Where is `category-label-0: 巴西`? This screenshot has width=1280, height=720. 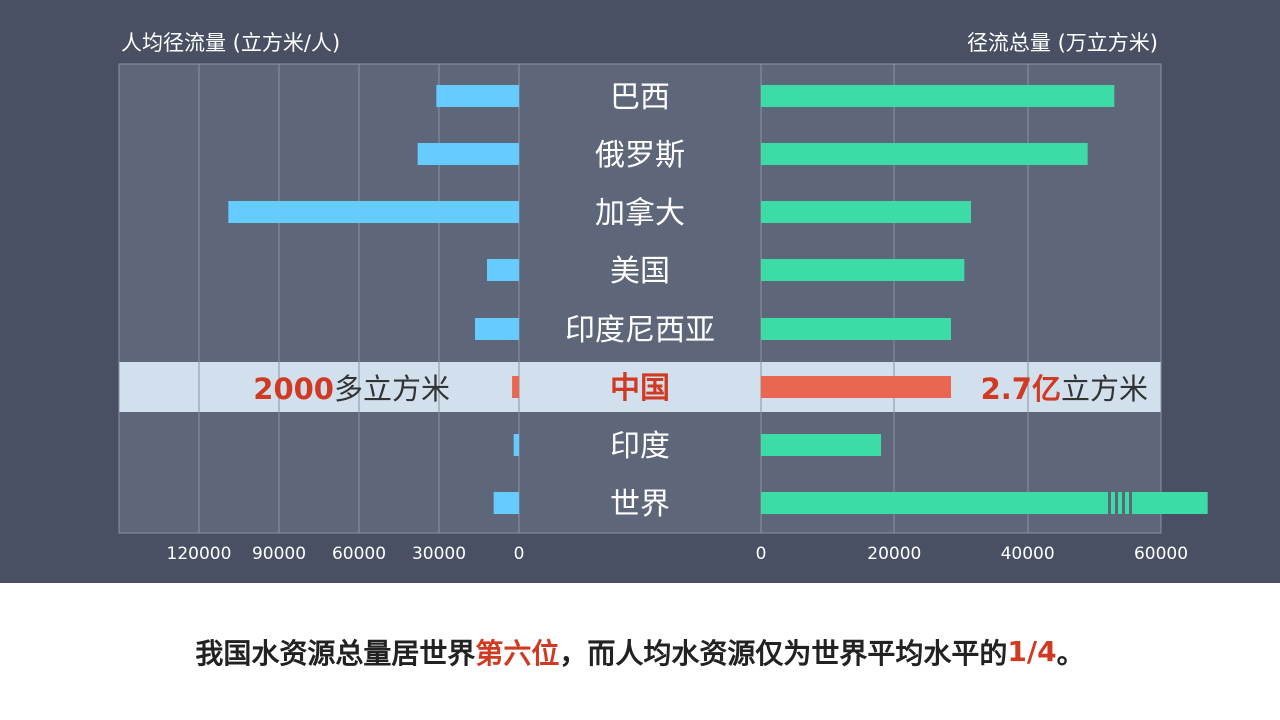 category-label-0: 巴西 is located at coordinates (640, 97).